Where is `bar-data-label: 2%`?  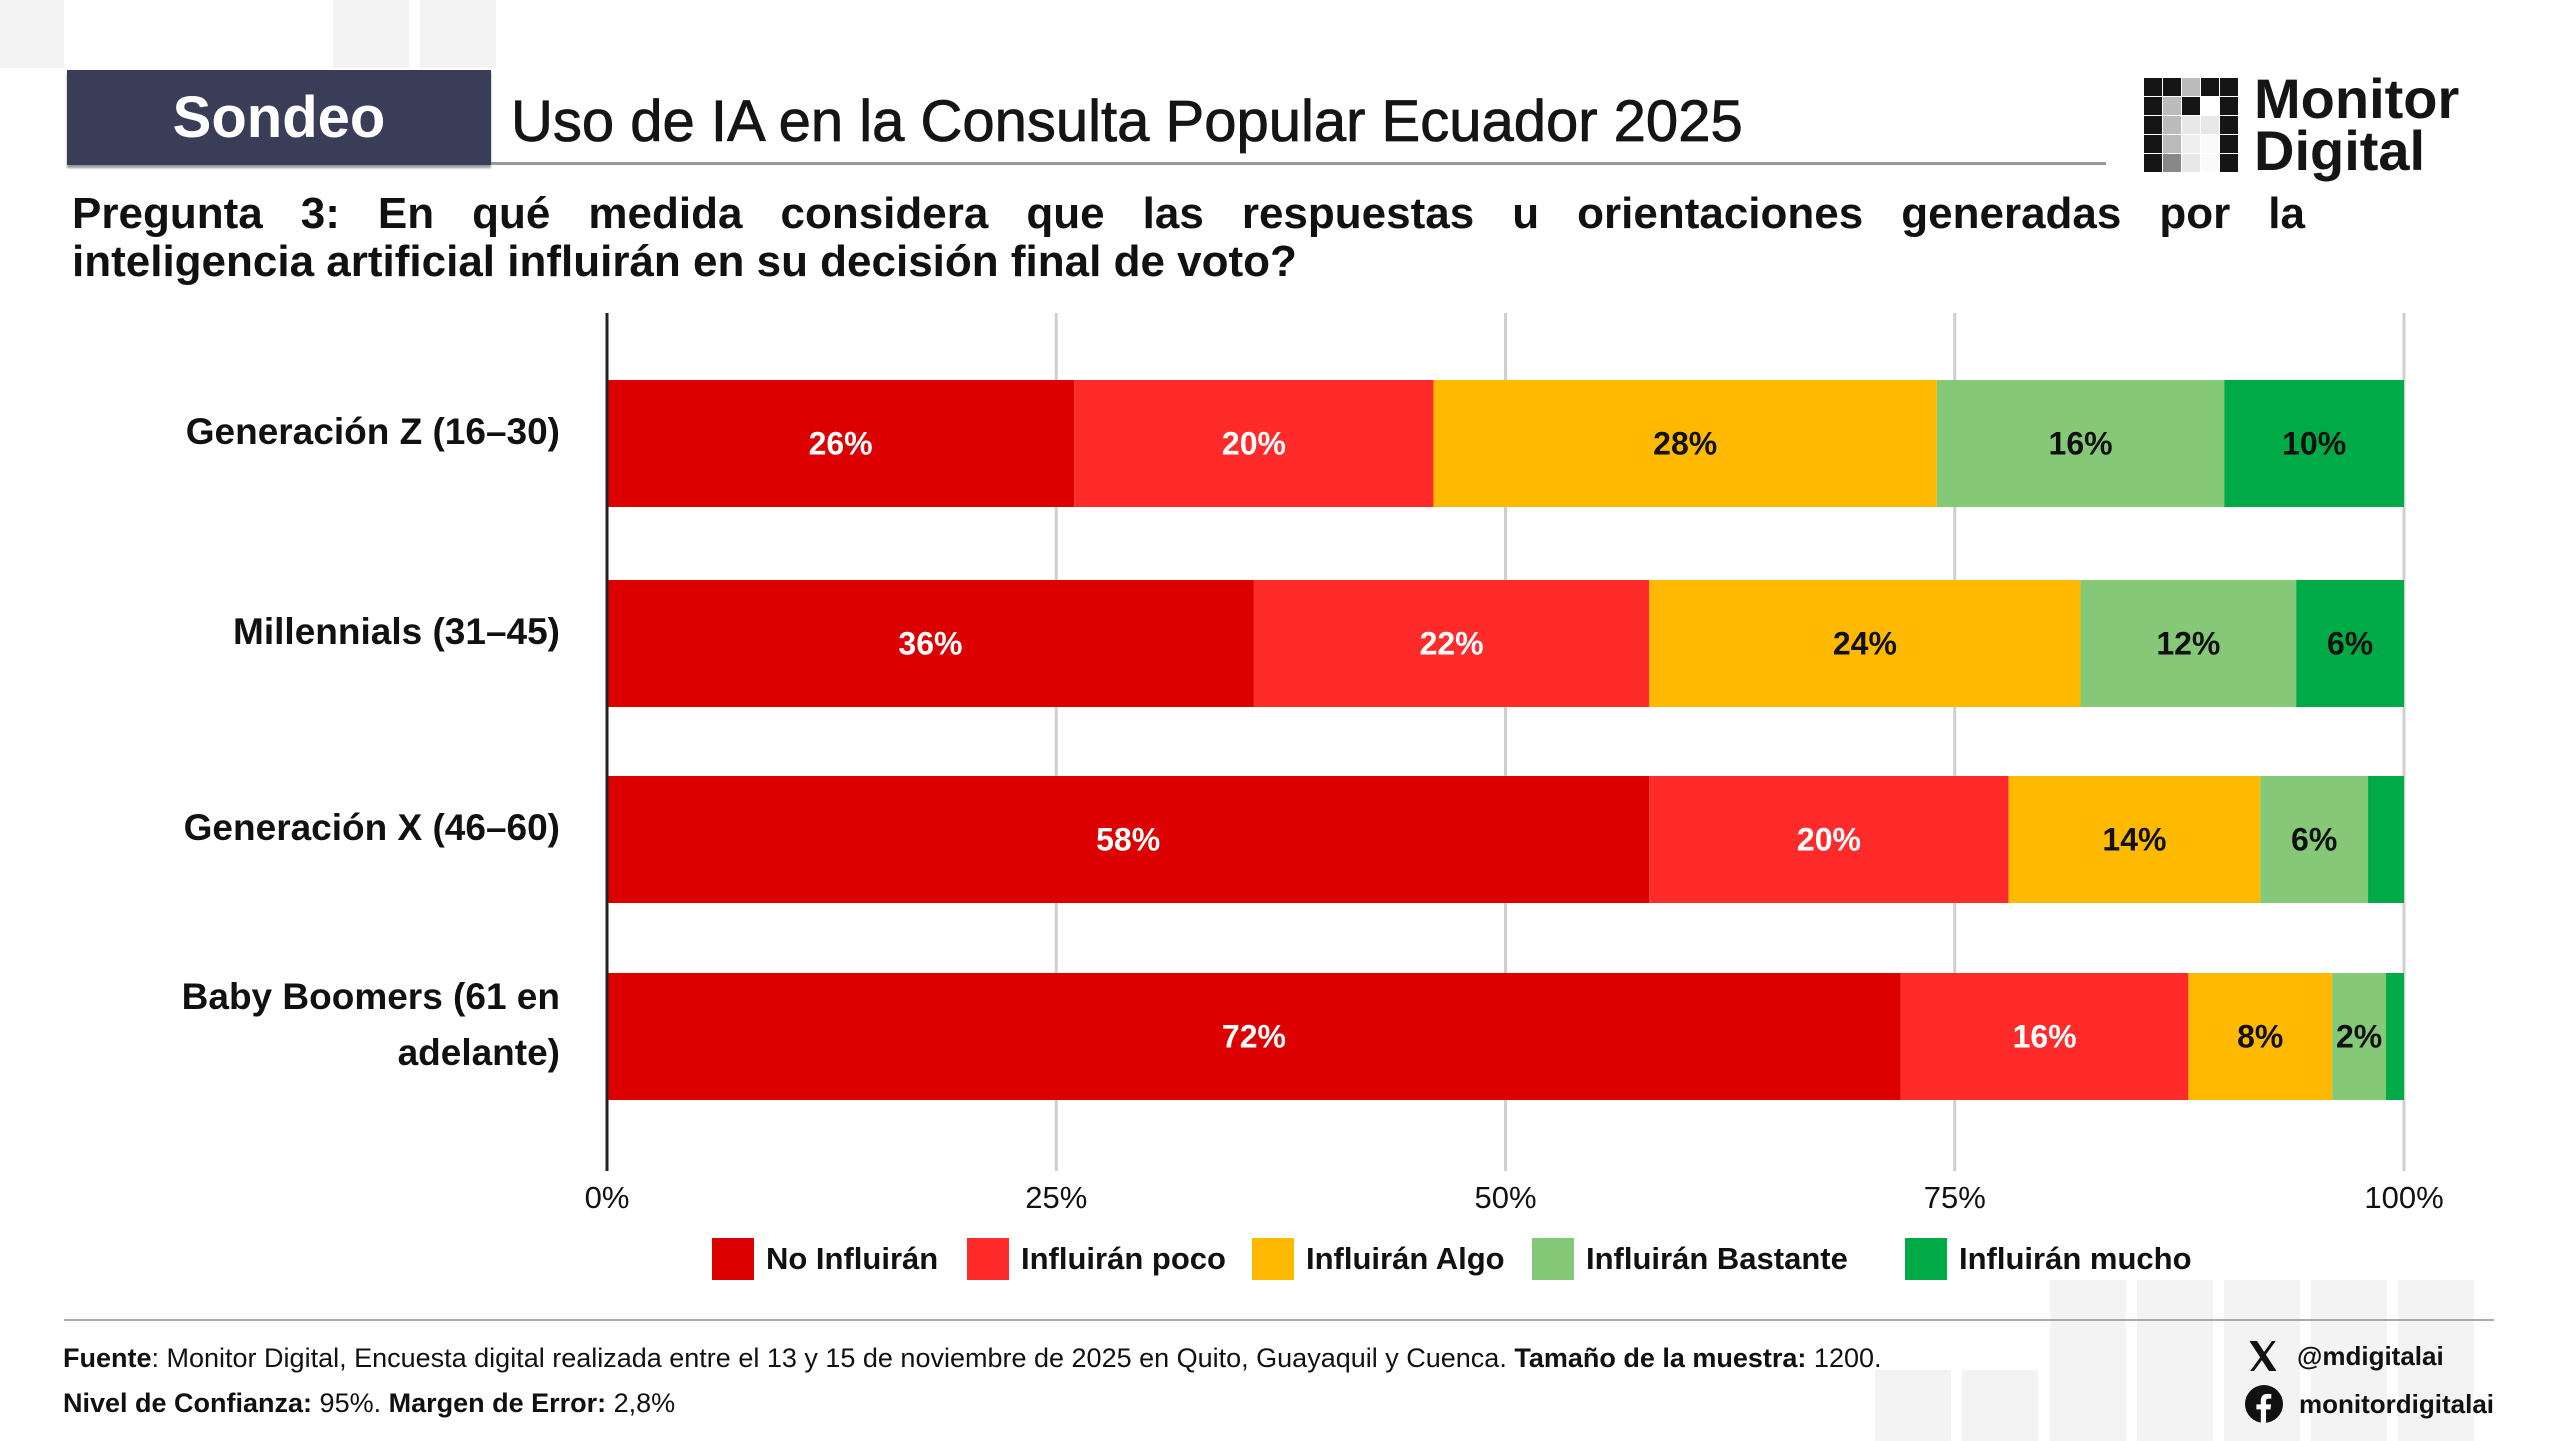 bar-data-label: 2% is located at coordinates (2359, 1037).